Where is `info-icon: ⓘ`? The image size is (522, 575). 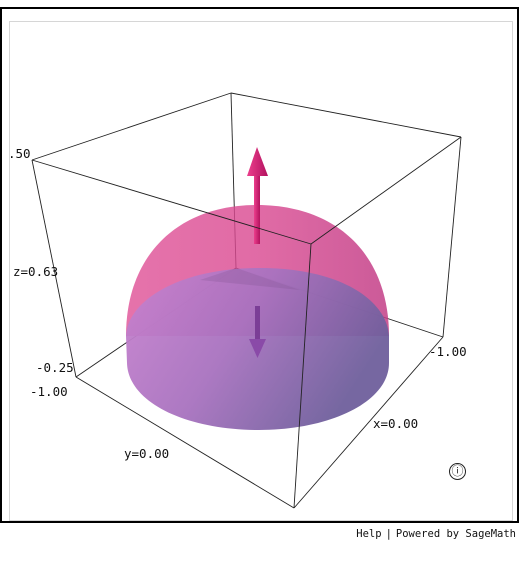
info-icon: ⓘ is located at coordinates (457, 471).